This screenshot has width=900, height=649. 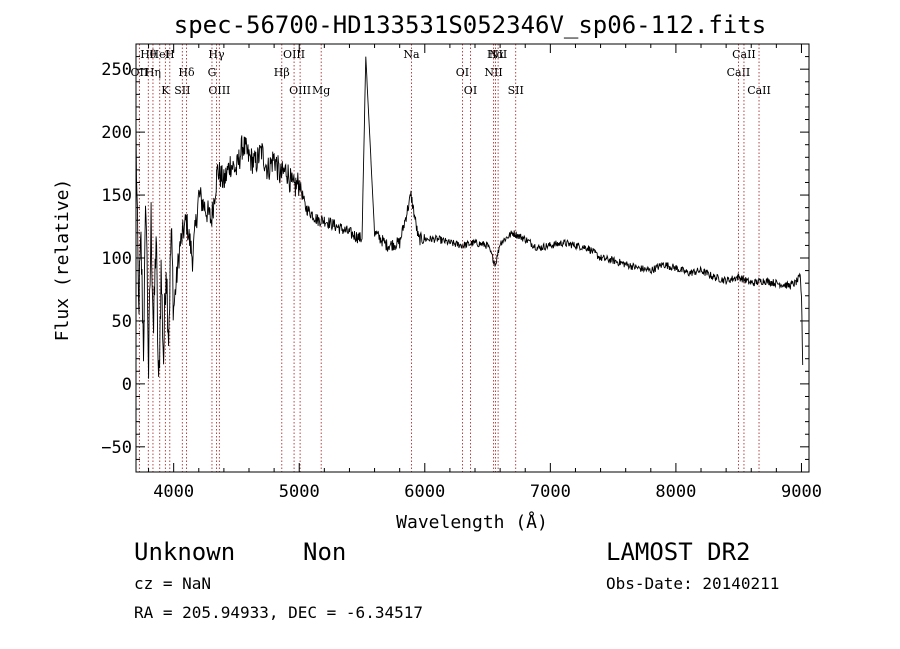 What do you see at coordinates (801, 492) in the screenshot?
I see `x-tick-label: 9000` at bounding box center [801, 492].